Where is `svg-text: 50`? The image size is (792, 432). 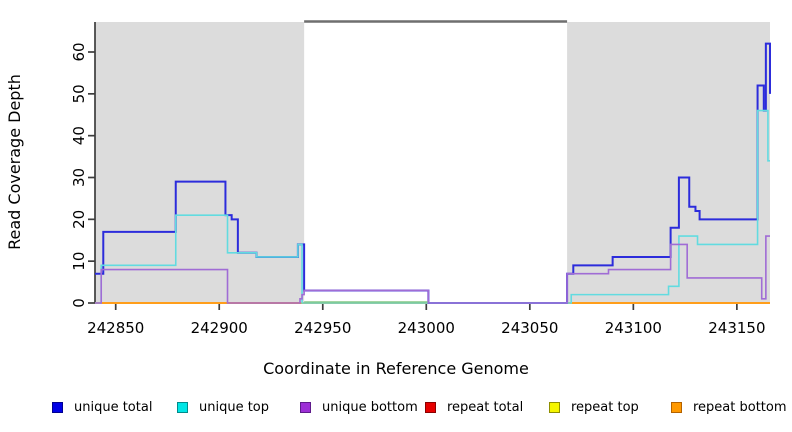 svg-text: 50 is located at coordinates (79, 93).